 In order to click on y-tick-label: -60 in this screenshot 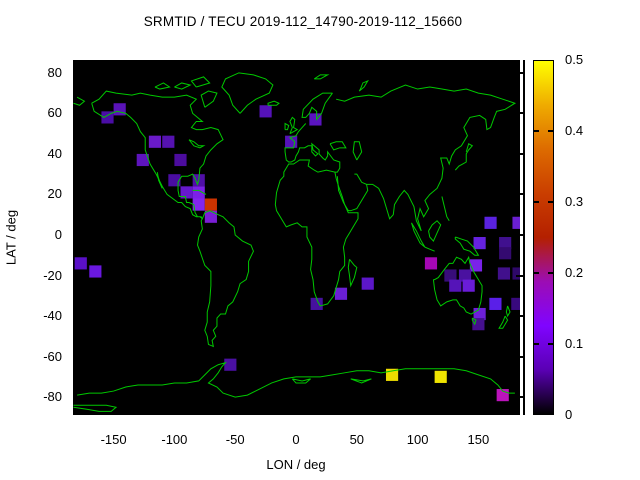, I will do `click(52, 356)`.